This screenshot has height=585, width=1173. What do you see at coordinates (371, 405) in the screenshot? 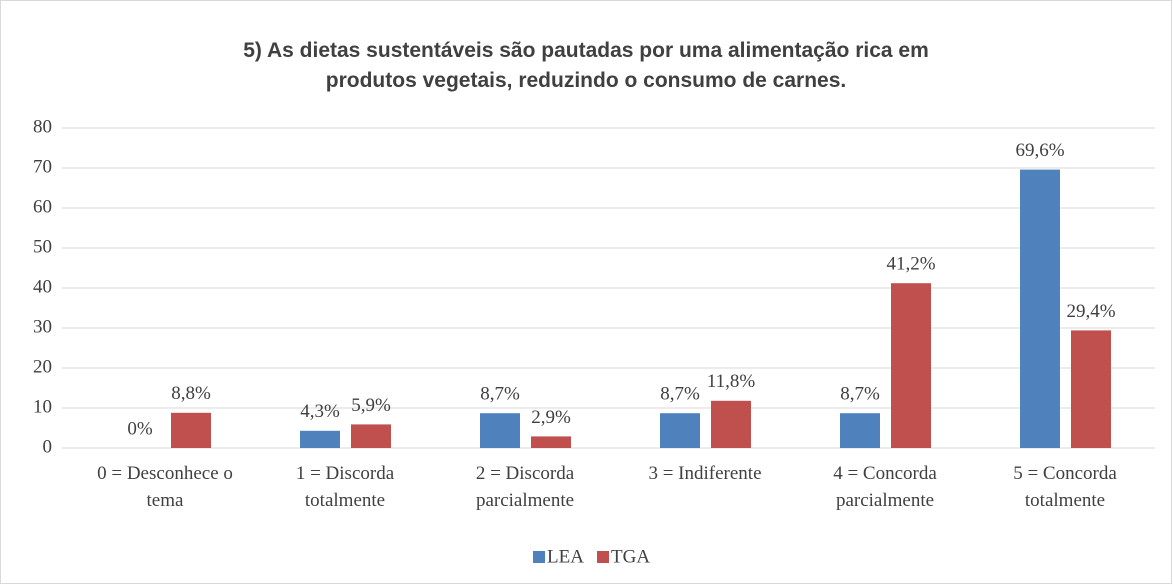
I see `data-label: 5,9%` at bounding box center [371, 405].